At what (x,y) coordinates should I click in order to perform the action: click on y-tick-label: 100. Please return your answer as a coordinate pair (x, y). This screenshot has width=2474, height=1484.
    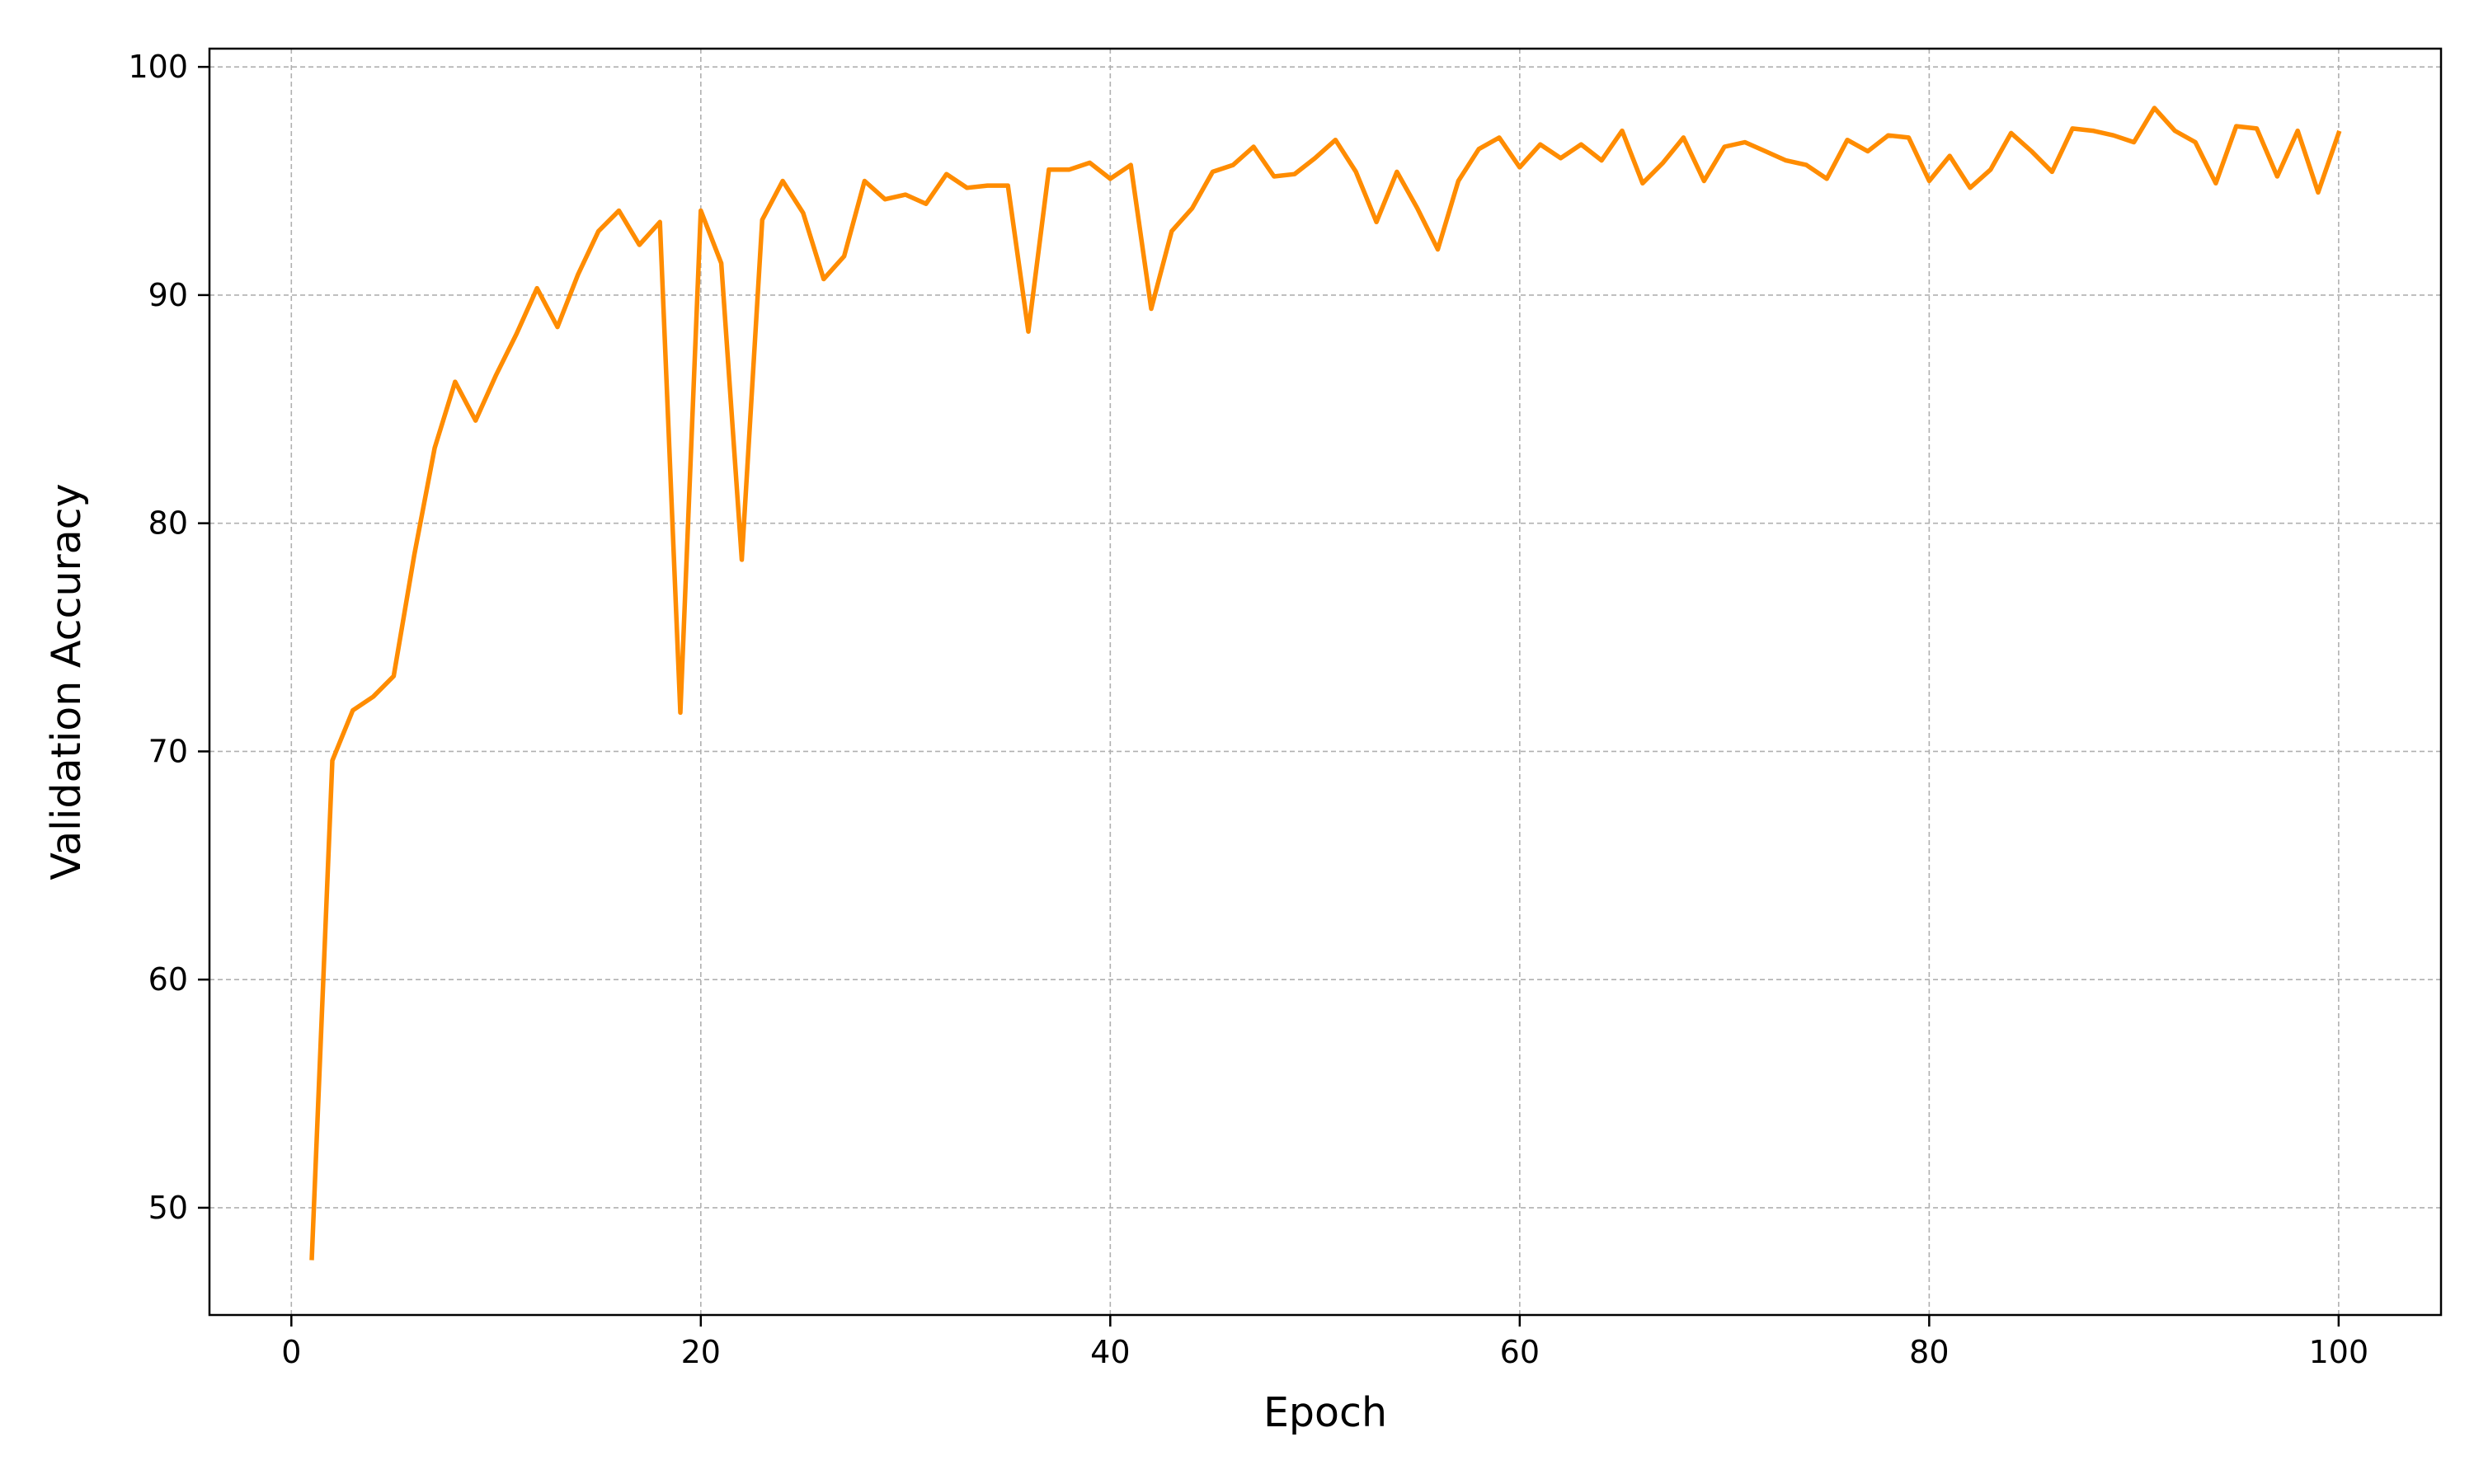
    Looking at the image, I should click on (158, 67).